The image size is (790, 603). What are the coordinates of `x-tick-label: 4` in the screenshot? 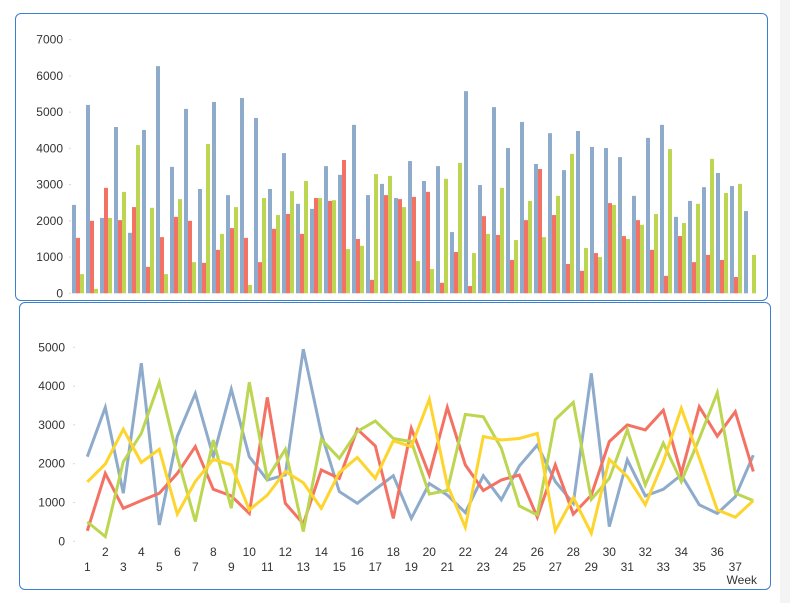 It's located at (141, 552).